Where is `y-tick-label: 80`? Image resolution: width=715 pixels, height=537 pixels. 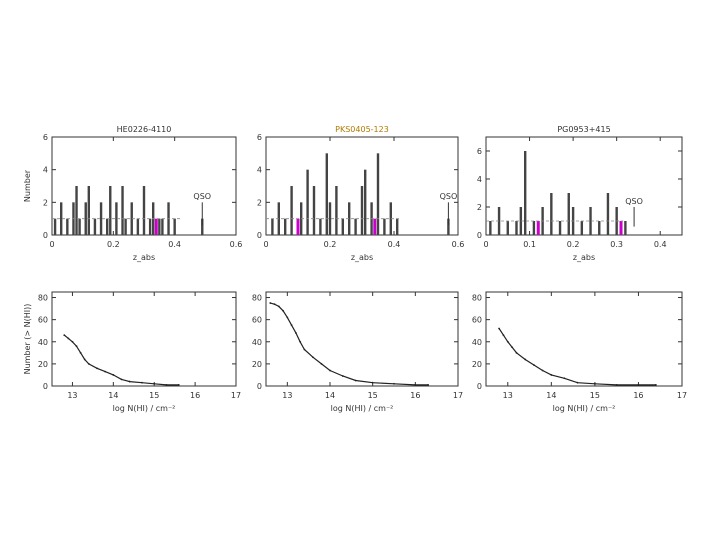 y-tick-label: 80 is located at coordinates (477, 298).